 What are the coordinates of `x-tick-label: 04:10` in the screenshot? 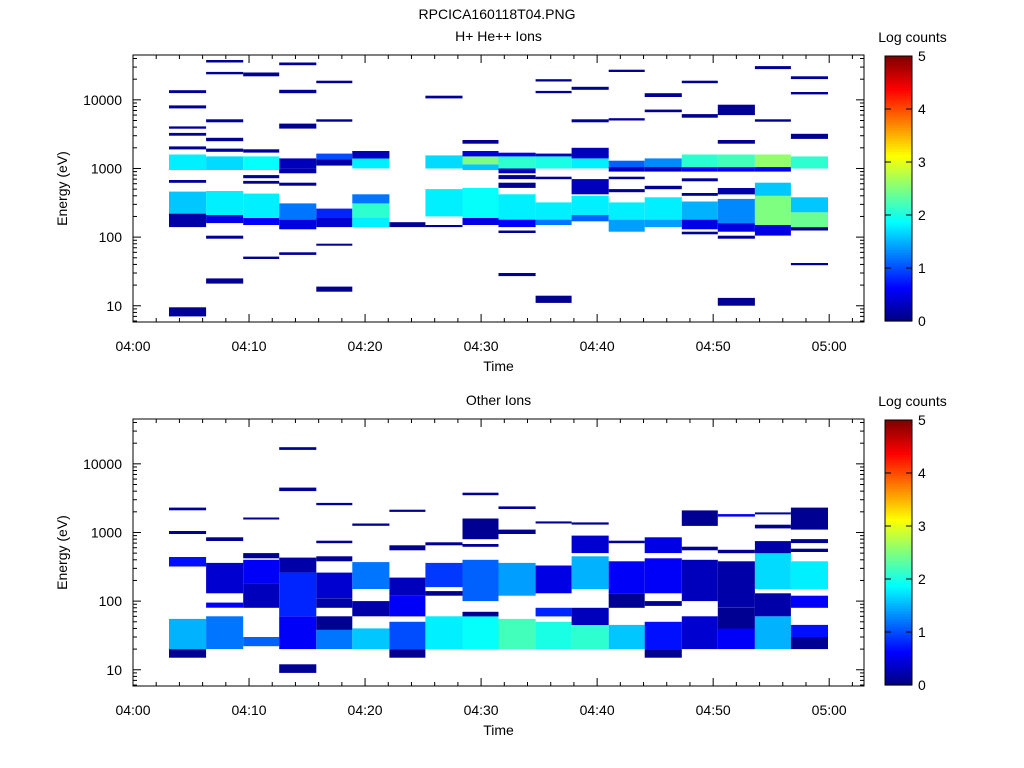 It's located at (249, 346).